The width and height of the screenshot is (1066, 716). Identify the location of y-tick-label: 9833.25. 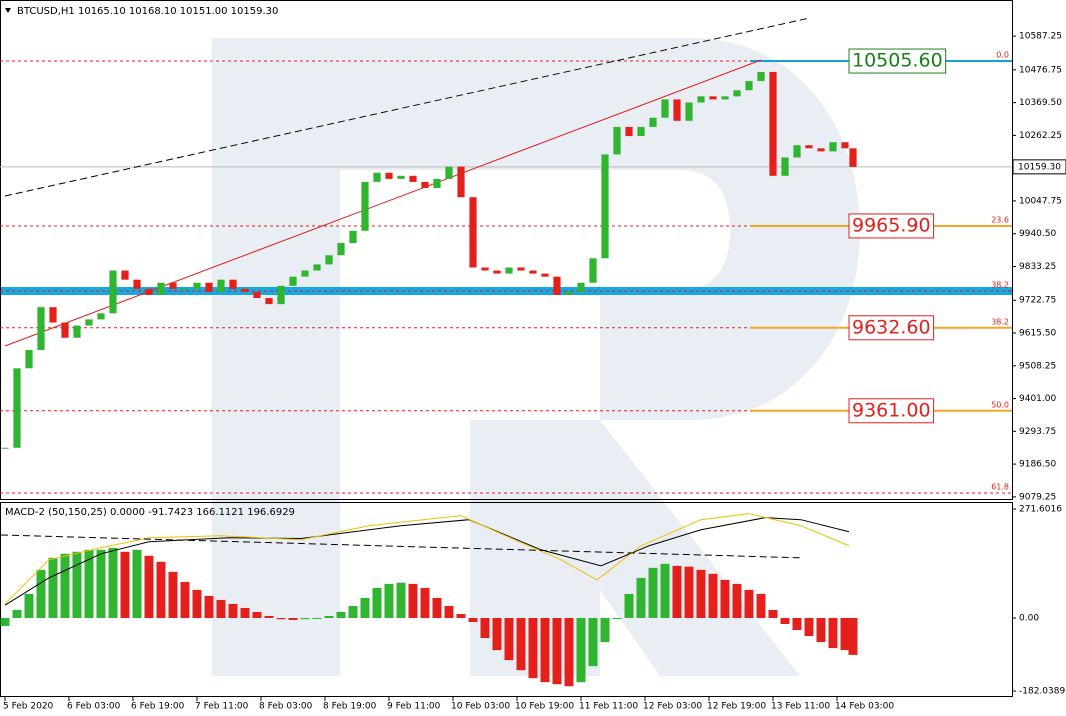
(1037, 267).